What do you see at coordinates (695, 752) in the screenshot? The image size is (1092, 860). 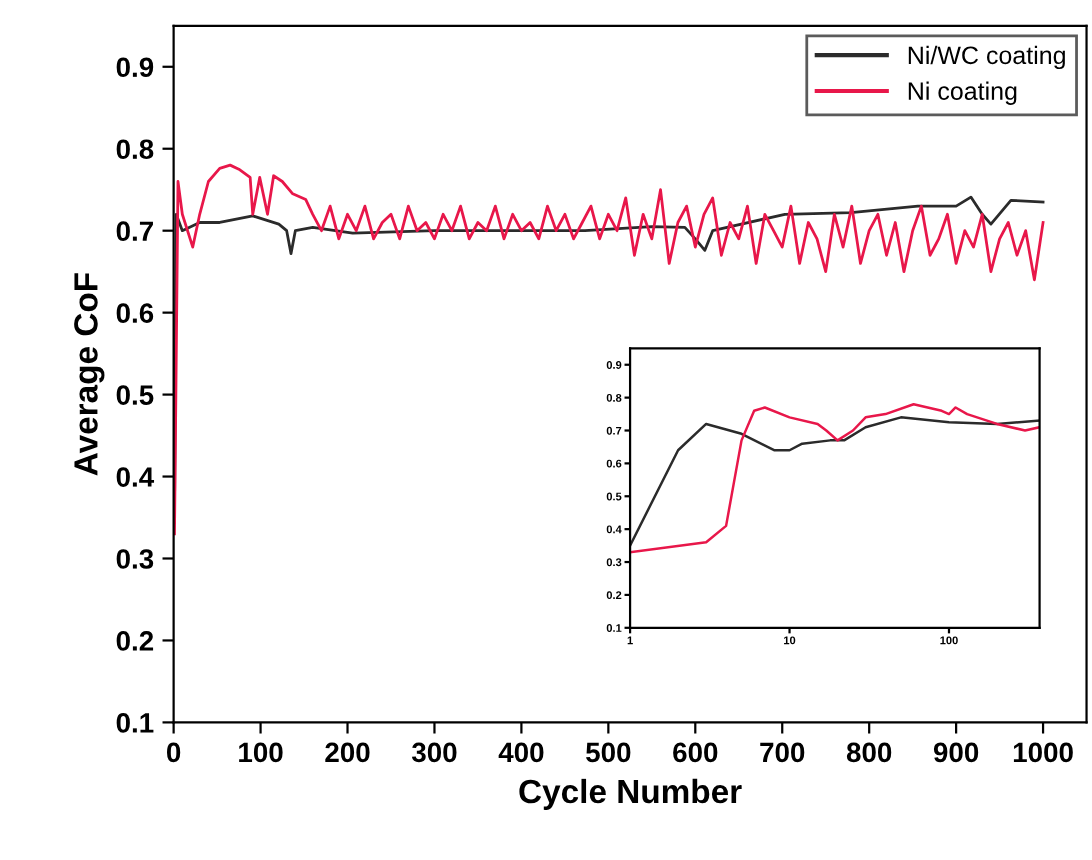 I see `x-tick-label: 600` at bounding box center [695, 752].